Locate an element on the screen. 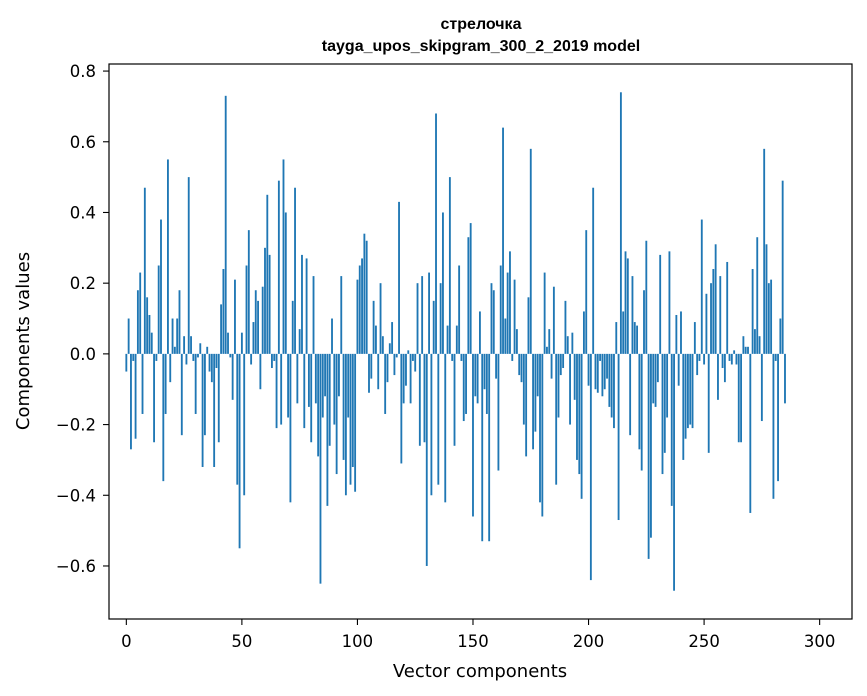  x-axis-label: Vector components is located at coordinates (480, 671).